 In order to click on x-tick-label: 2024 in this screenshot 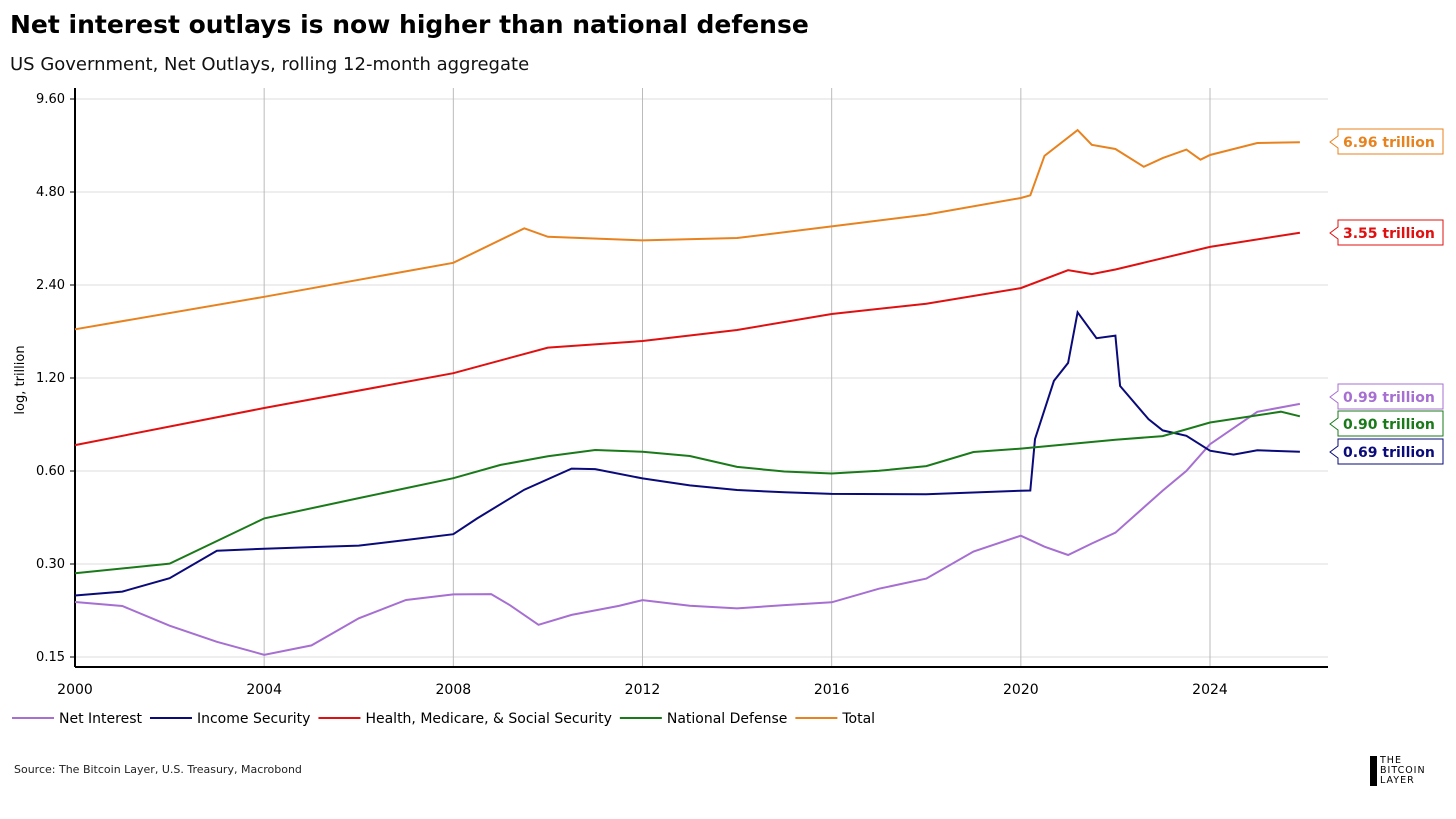, I will do `click(1210, 690)`.